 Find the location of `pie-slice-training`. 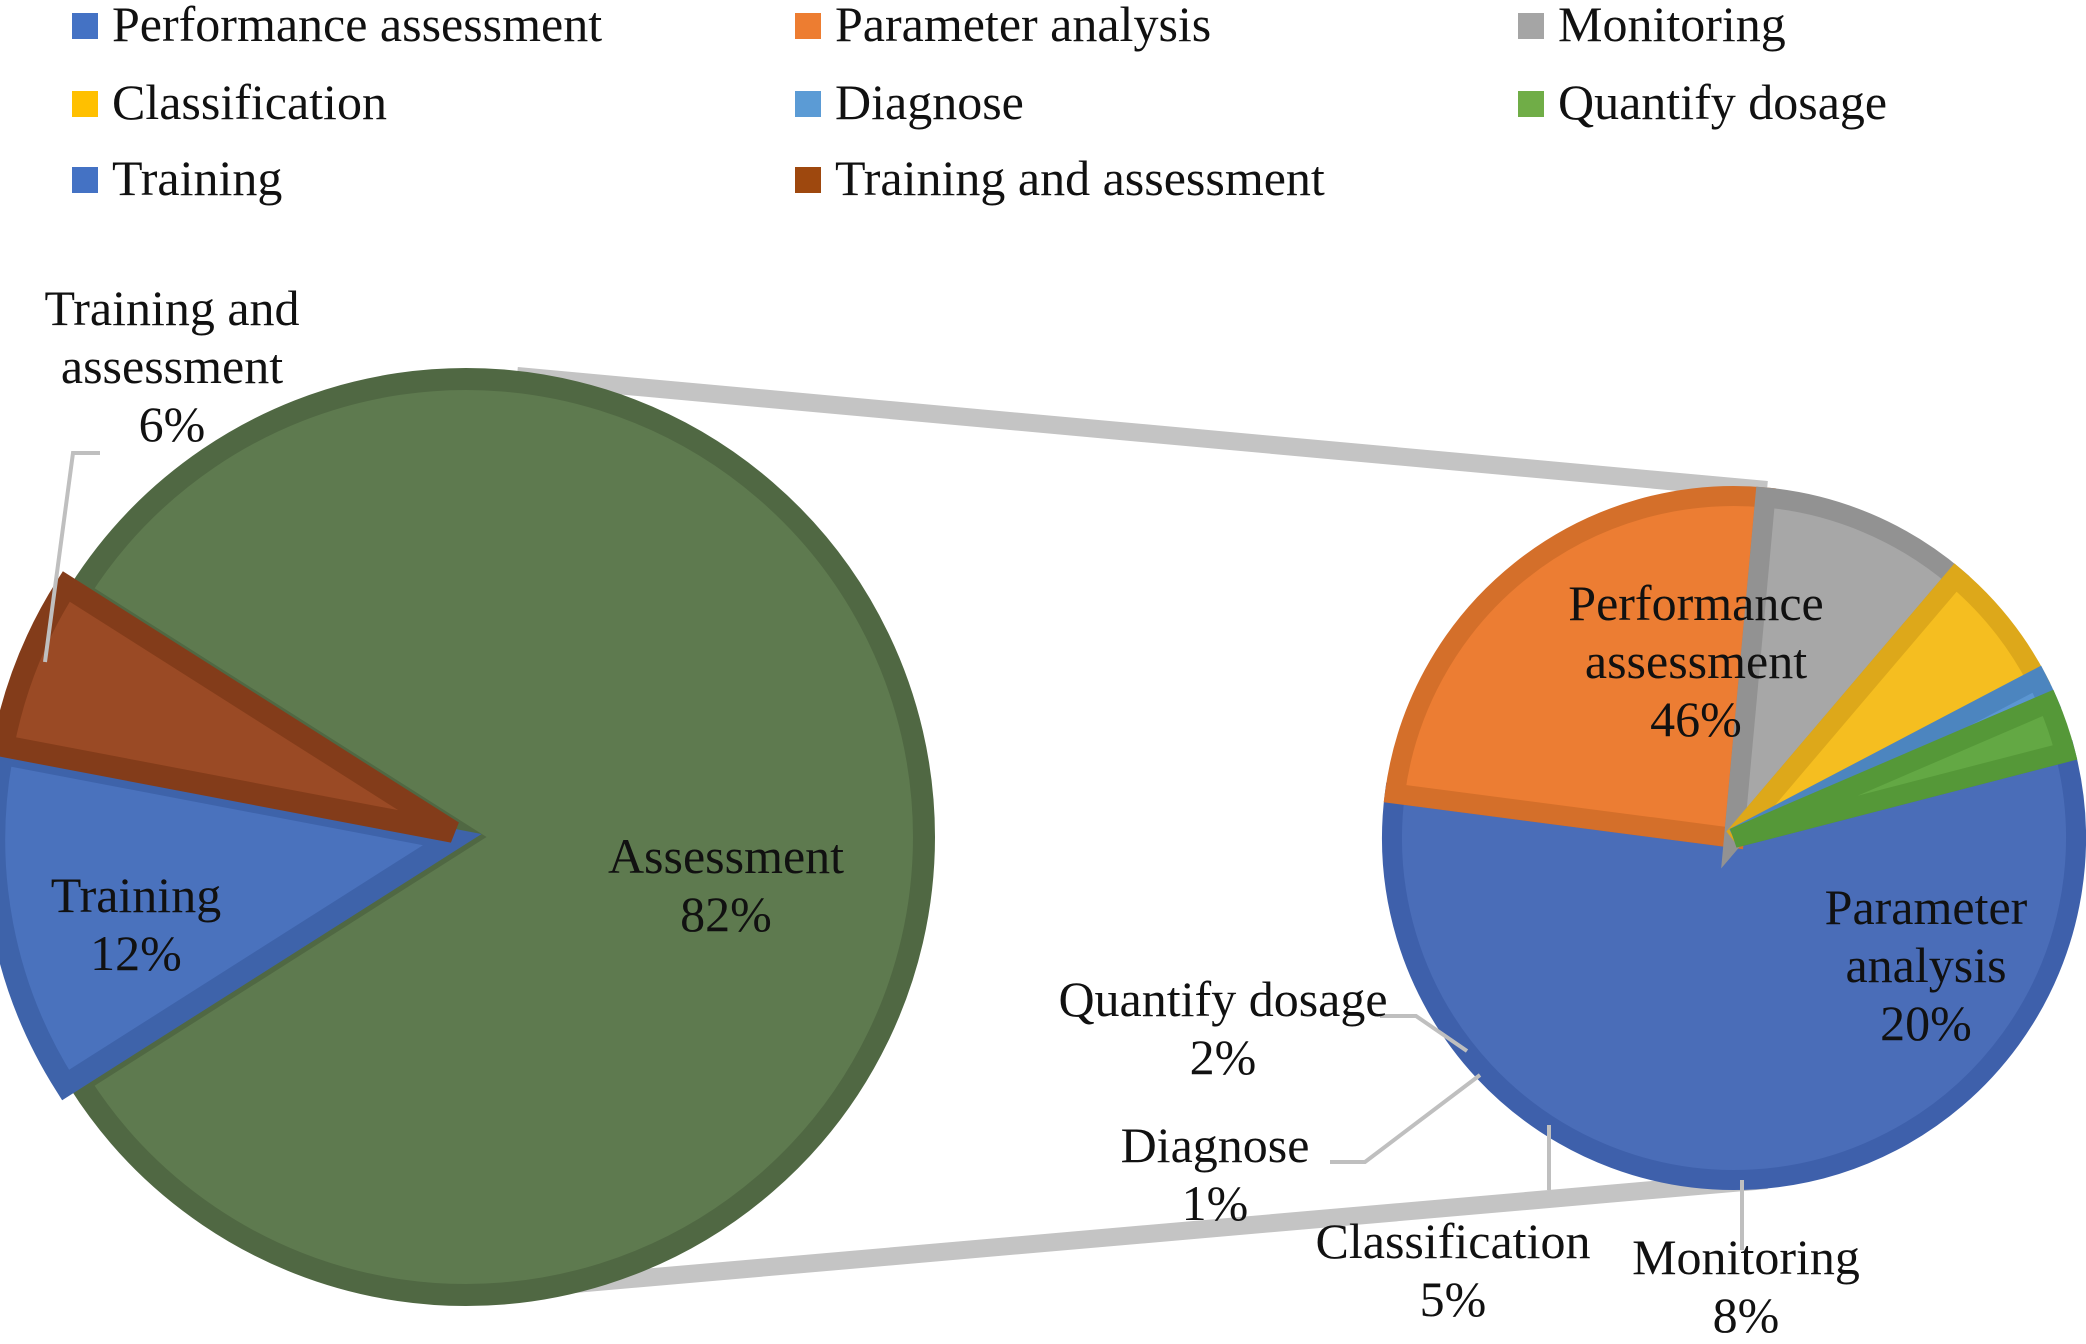

pie-slice-training is located at coordinates (241, 921).